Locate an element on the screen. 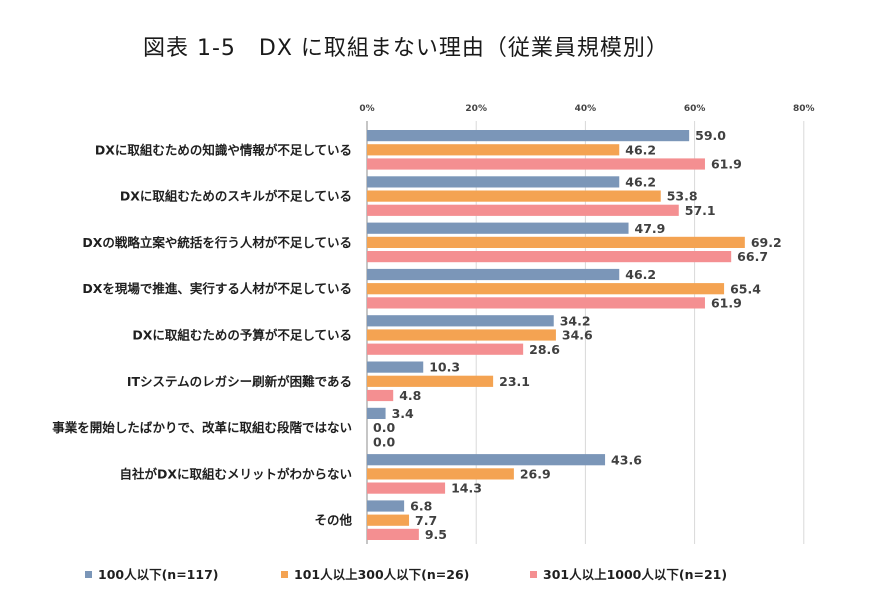 This screenshot has width=876, height=611. legend-label: 101人以上300人以下(n=26) is located at coordinates (381, 574).